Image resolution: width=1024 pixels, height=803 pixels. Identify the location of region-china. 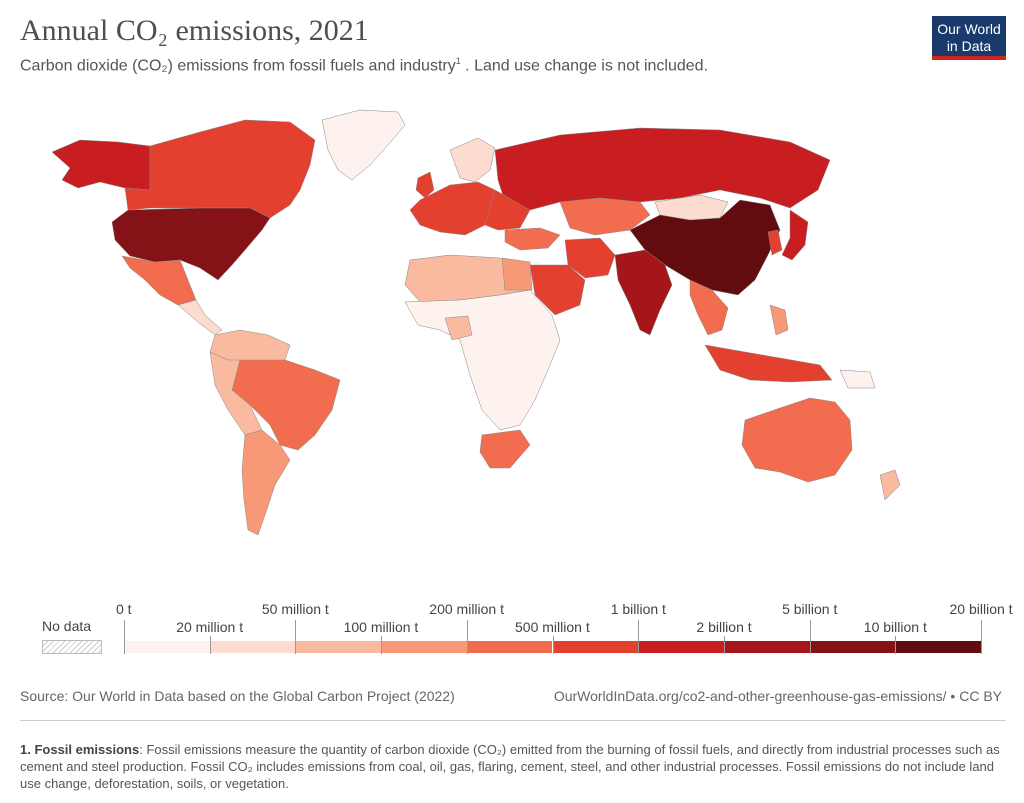
(705, 247).